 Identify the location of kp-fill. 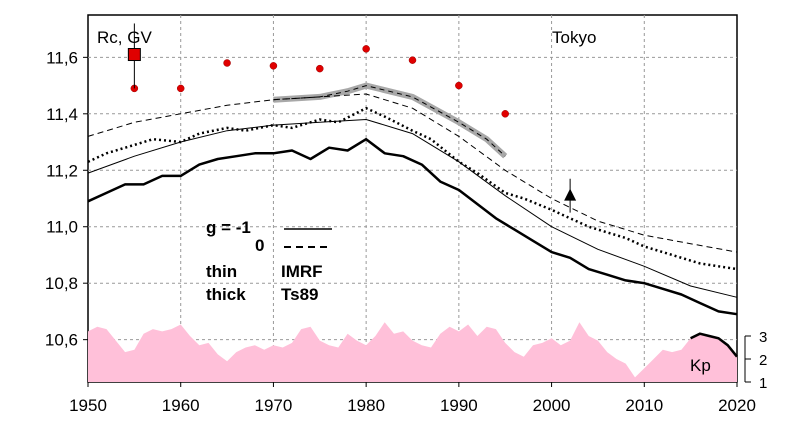
(412, 352).